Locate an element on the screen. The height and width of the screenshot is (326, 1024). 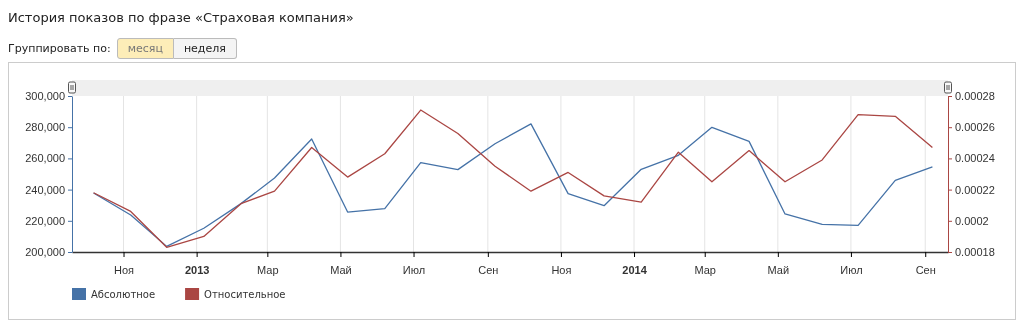
chart-title: История показов по фразе «Страховая компания» is located at coordinates (181, 17).